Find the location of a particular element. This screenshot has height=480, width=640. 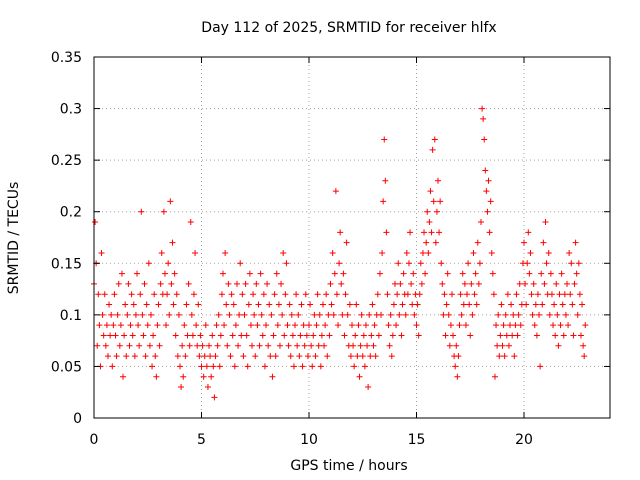

x-tick-label: 20 is located at coordinates (524, 440).